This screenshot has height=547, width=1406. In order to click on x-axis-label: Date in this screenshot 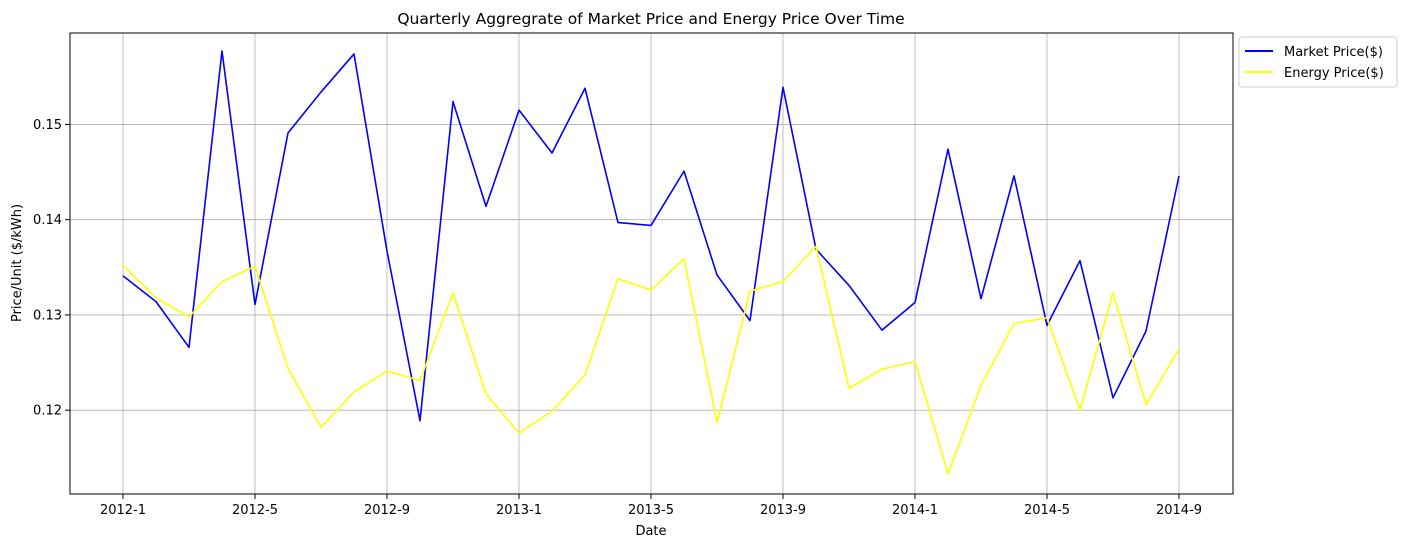, I will do `click(650, 531)`.